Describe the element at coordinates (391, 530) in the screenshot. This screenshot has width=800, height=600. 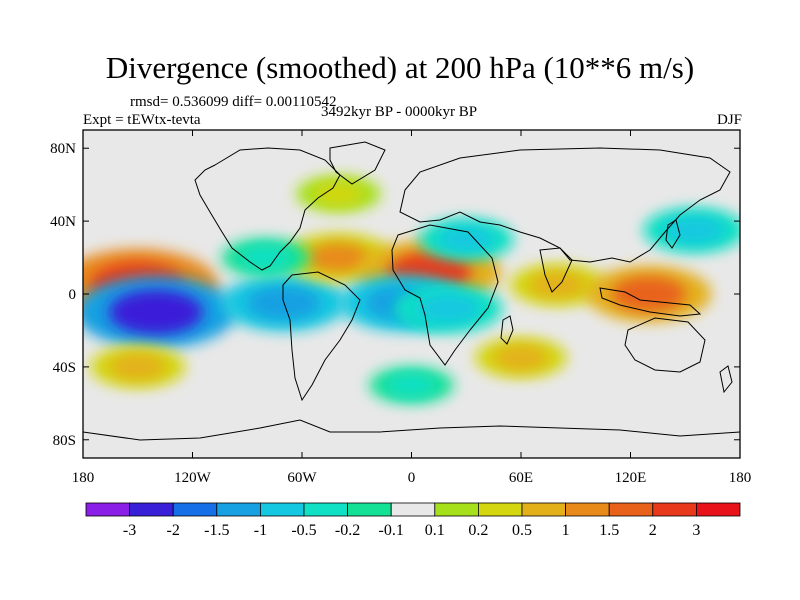
I see `colorbar-label: -0.1` at that location.